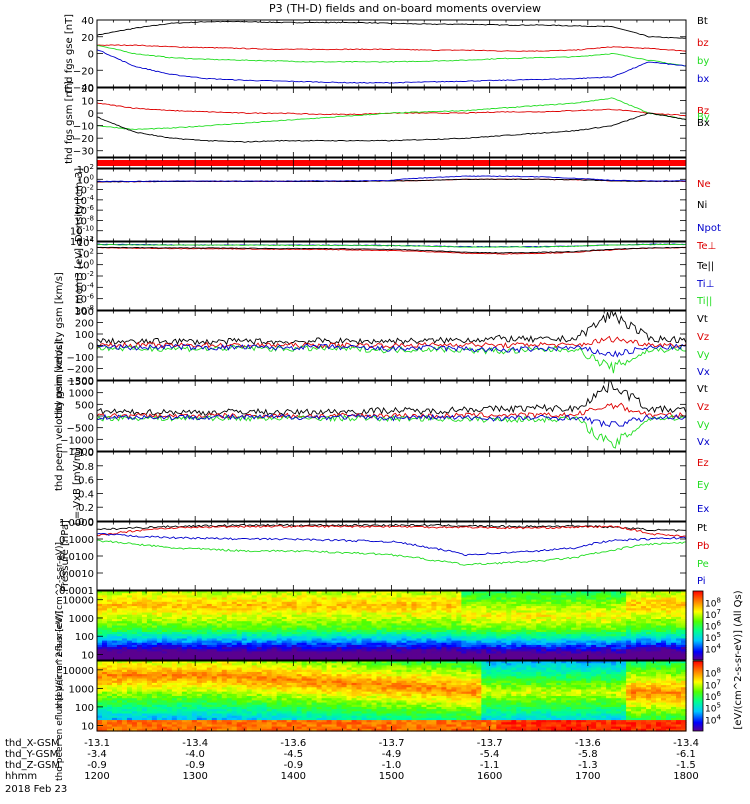  Describe the element at coordinates (705, 284) in the screenshot. I see `legend-entry-Ti⊥: Ti⊥` at that location.